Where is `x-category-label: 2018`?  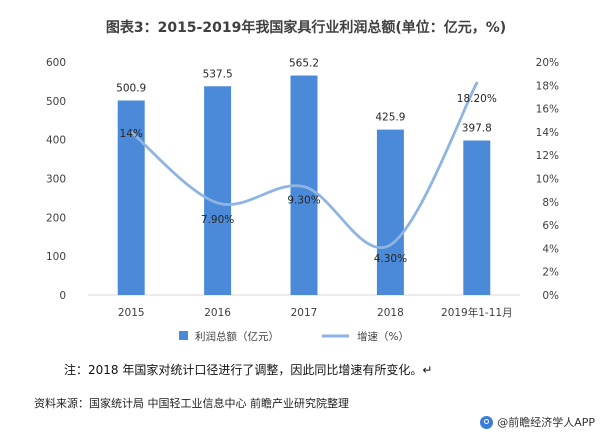 x-category-label: 2018 is located at coordinates (390, 313).